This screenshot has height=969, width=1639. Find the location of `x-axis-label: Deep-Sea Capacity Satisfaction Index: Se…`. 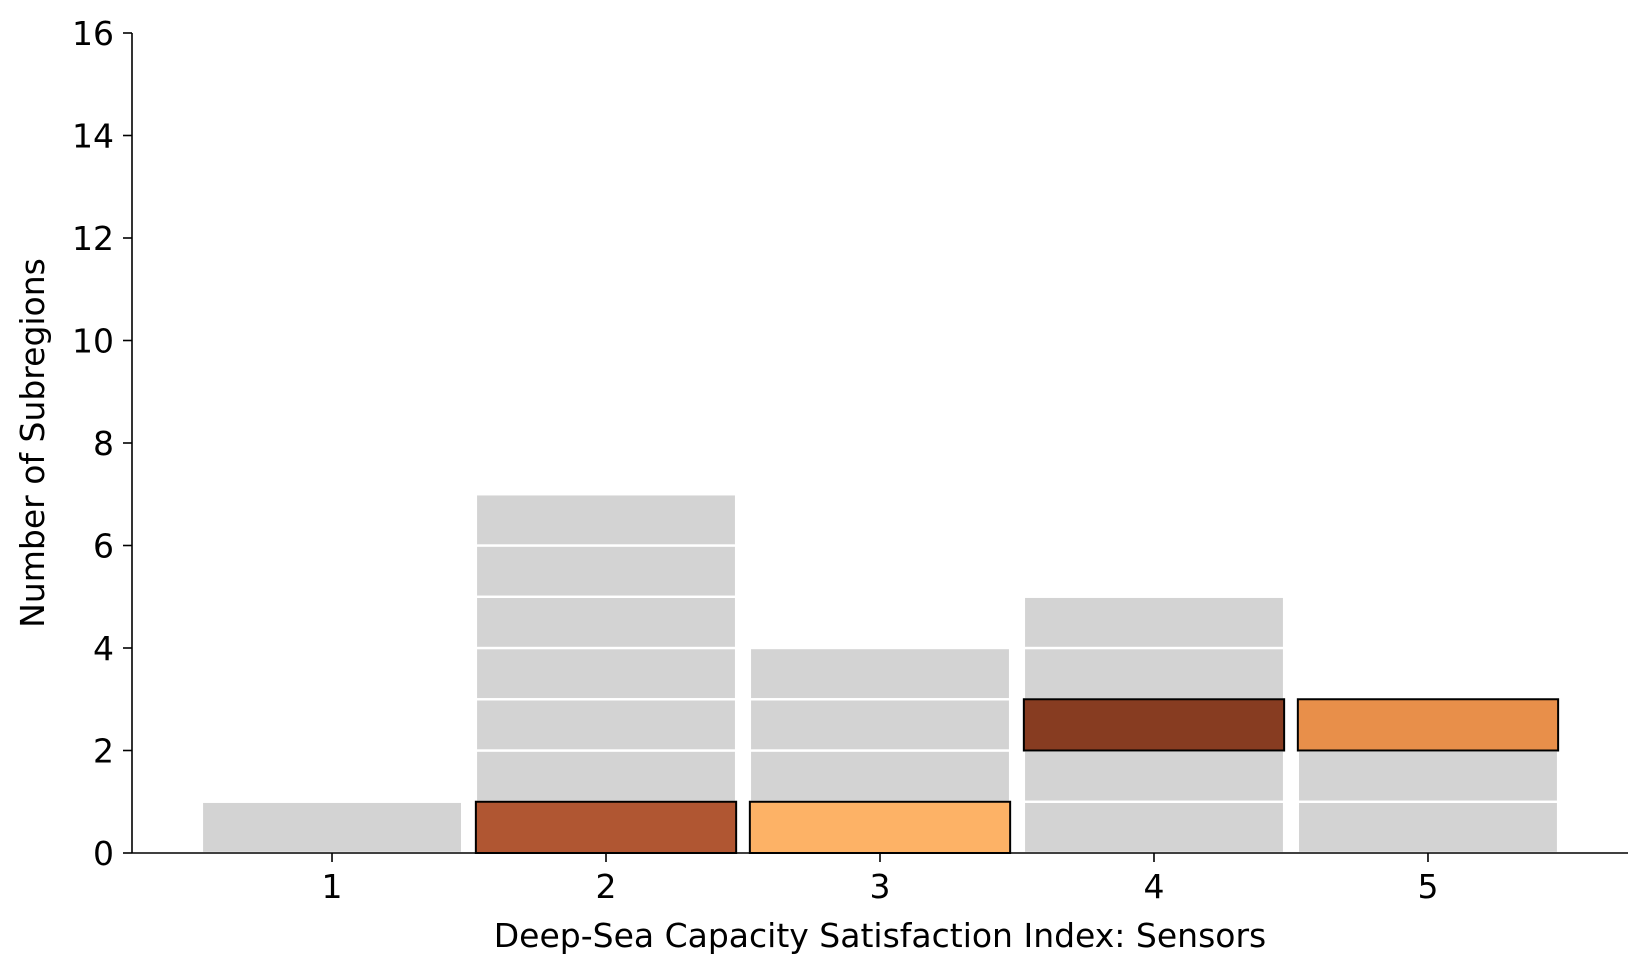

x-axis-label: Deep-Sea Capacity Satisfaction Index: Se… is located at coordinates (880, 935).